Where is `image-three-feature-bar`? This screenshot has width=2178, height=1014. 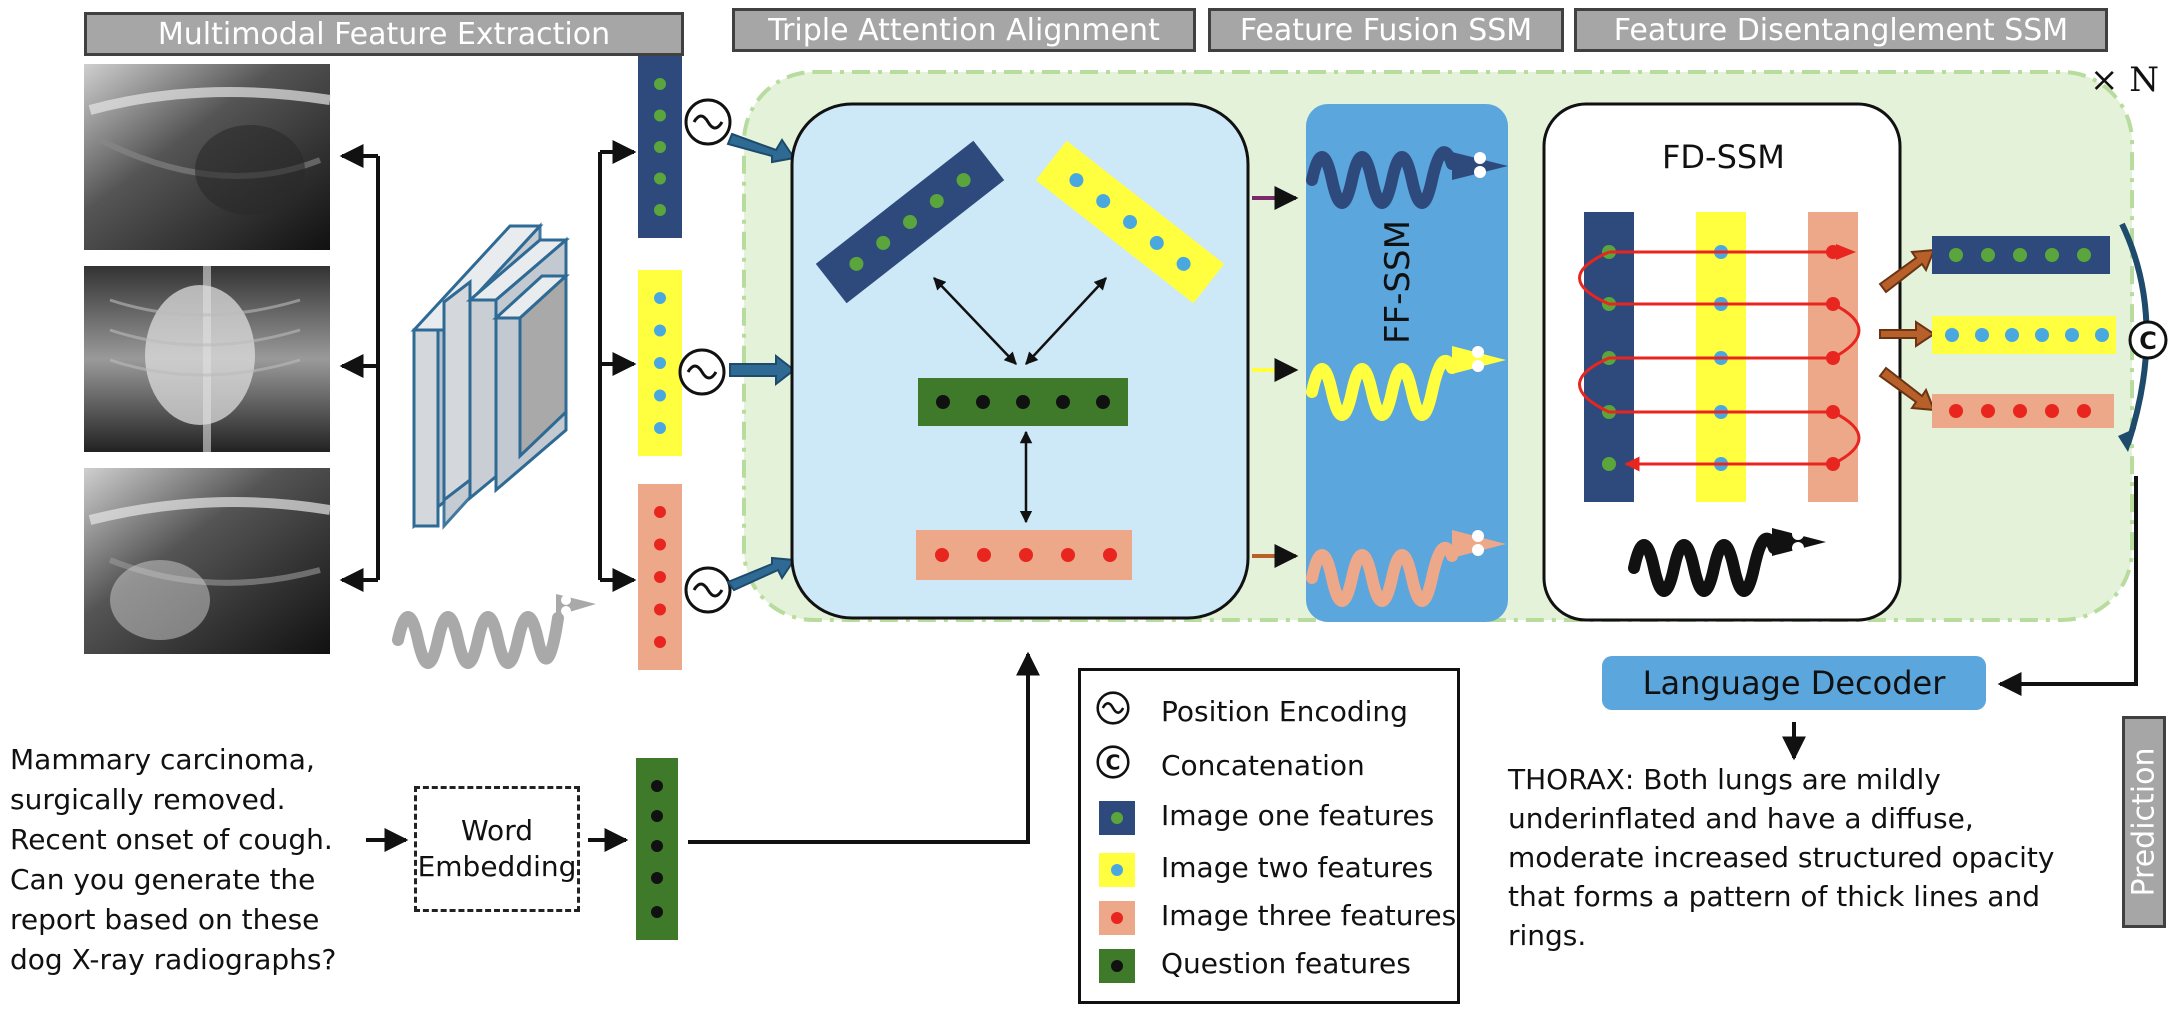 image-three-feature-bar is located at coordinates (660, 577).